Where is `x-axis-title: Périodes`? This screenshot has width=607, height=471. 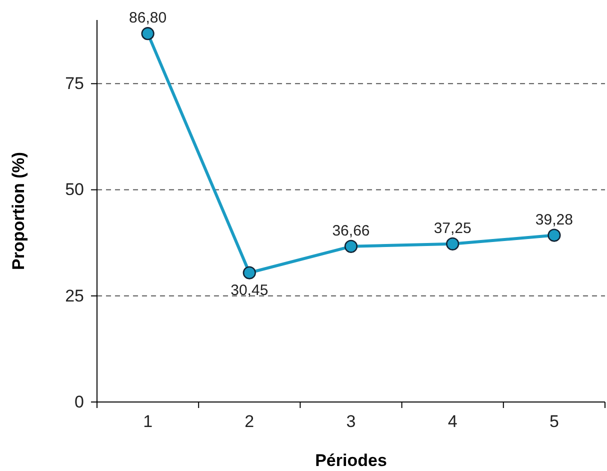
x-axis-title: Périodes is located at coordinates (351, 460).